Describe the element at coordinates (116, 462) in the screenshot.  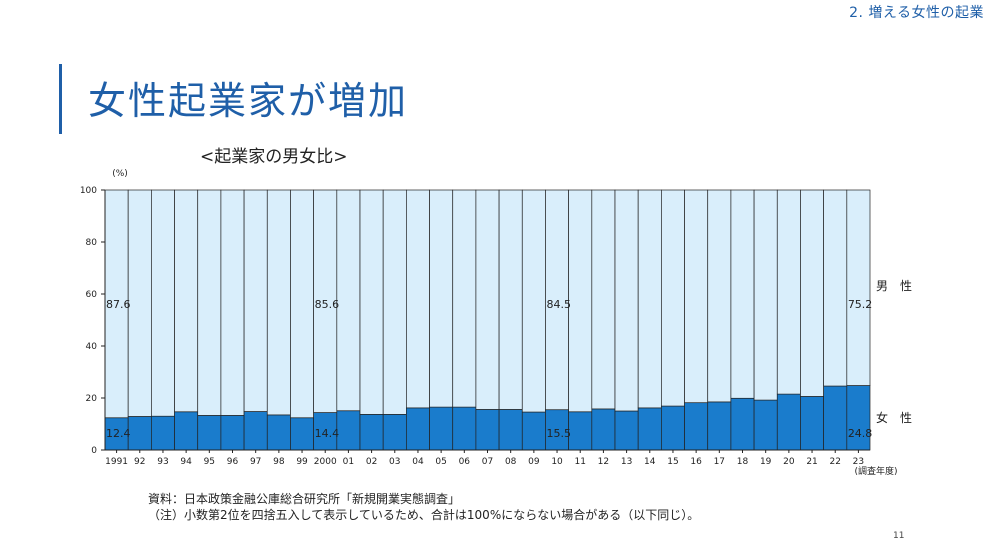
I see `x-tick-label: 1991` at that location.